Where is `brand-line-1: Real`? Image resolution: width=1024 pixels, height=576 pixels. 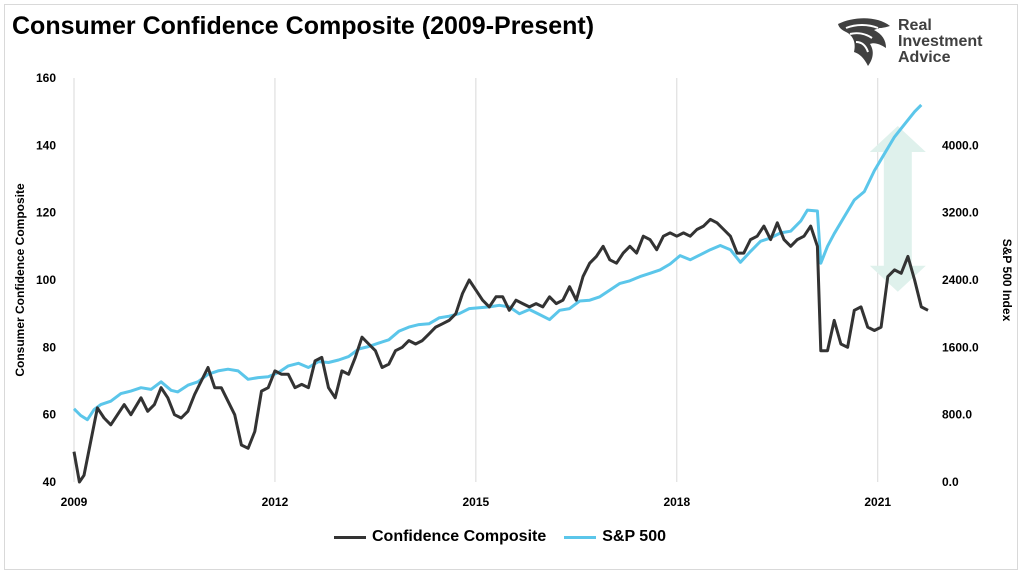
brand-line-1: Real is located at coordinates (915, 25).